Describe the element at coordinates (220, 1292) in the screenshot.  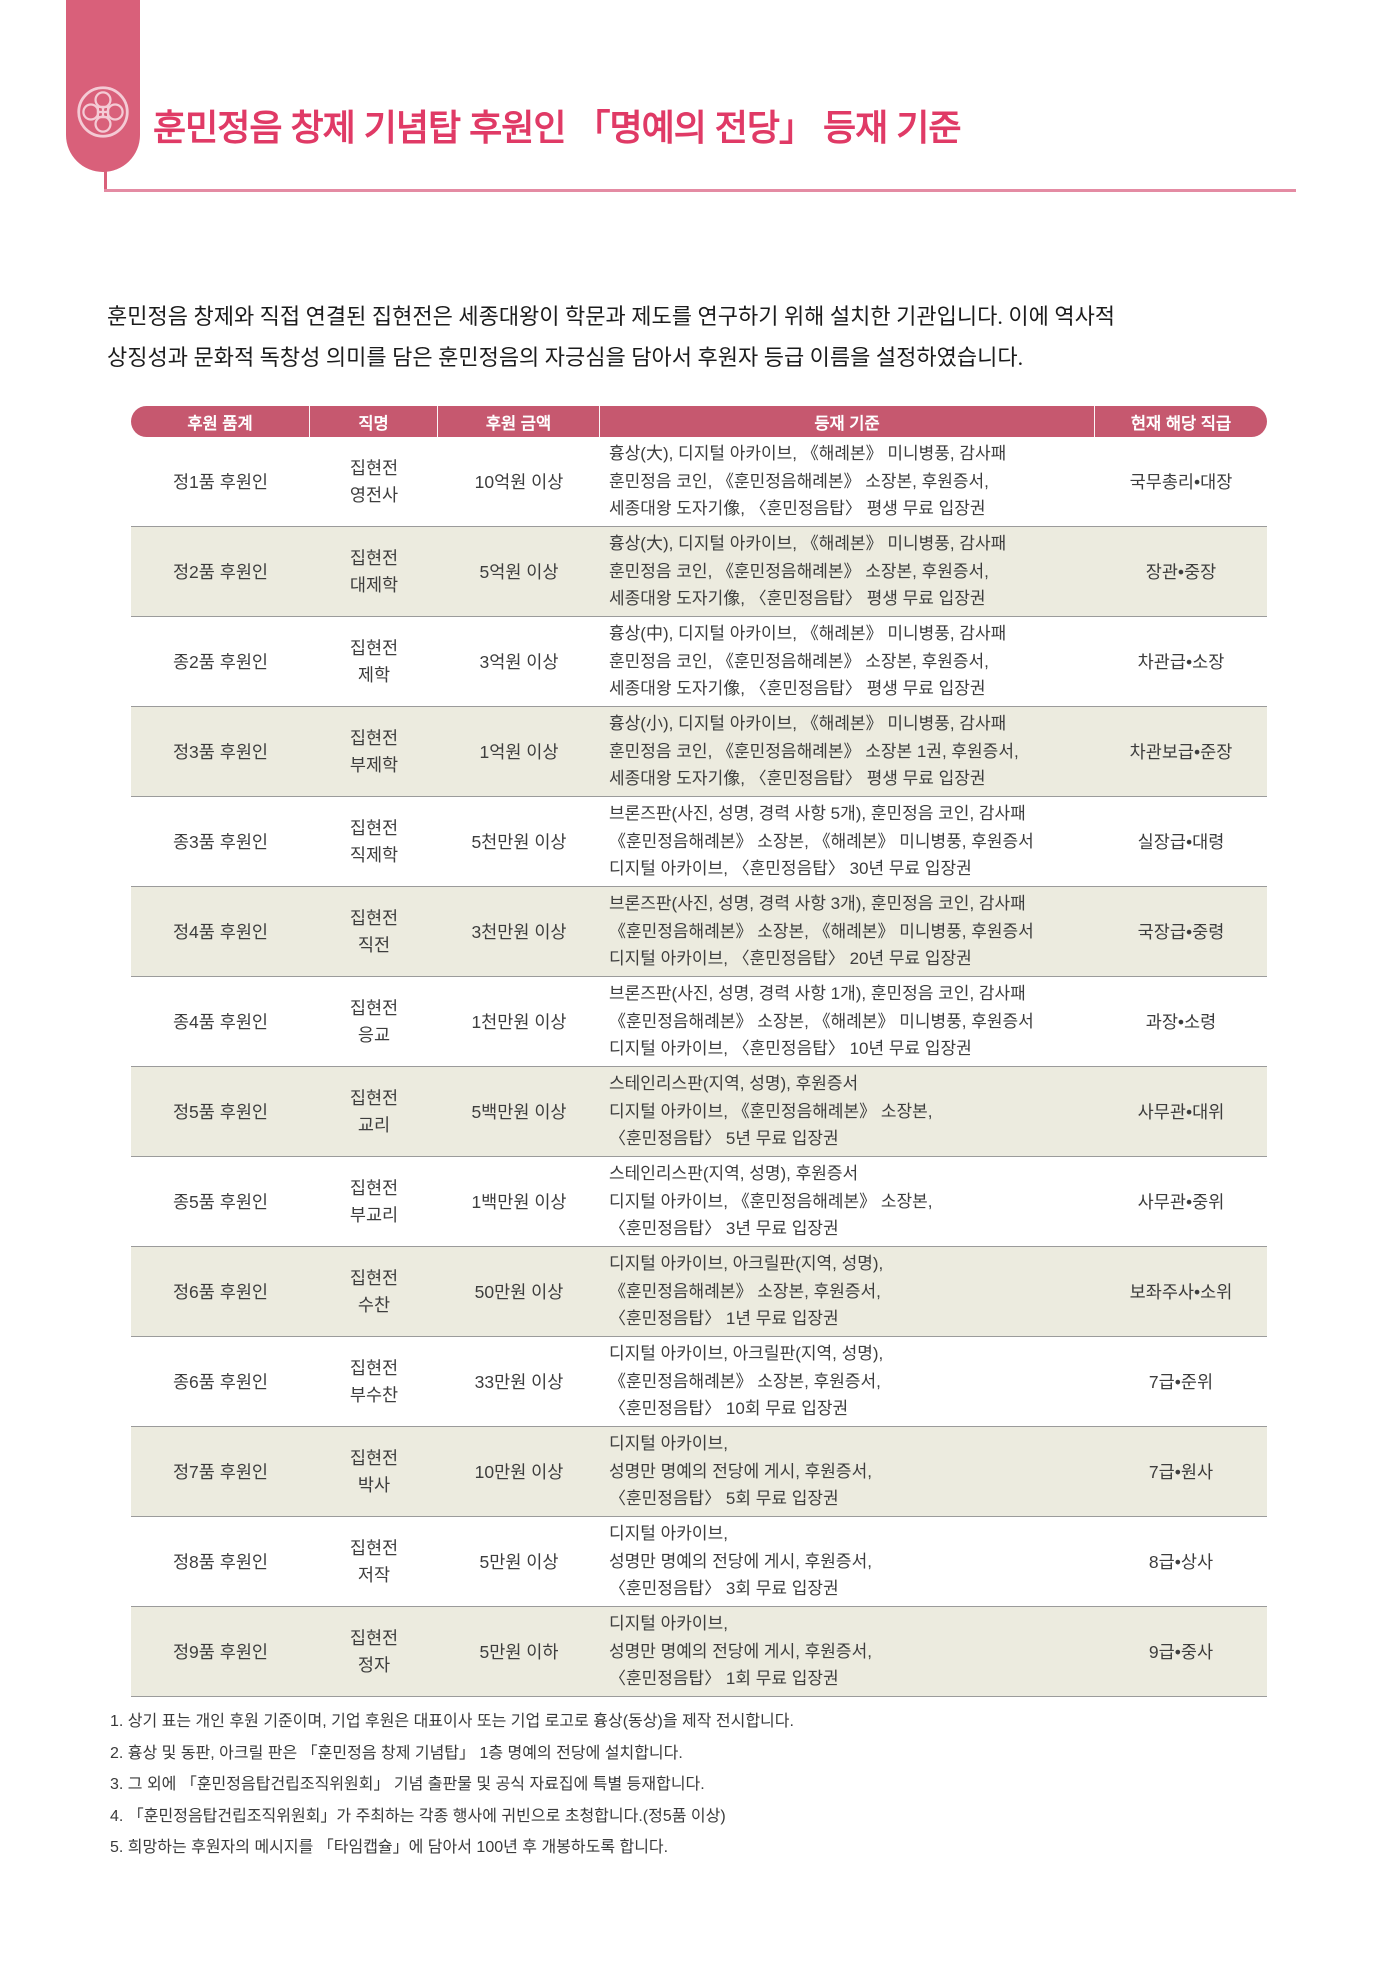
I see `rank-cell: 정6품 후원인` at that location.